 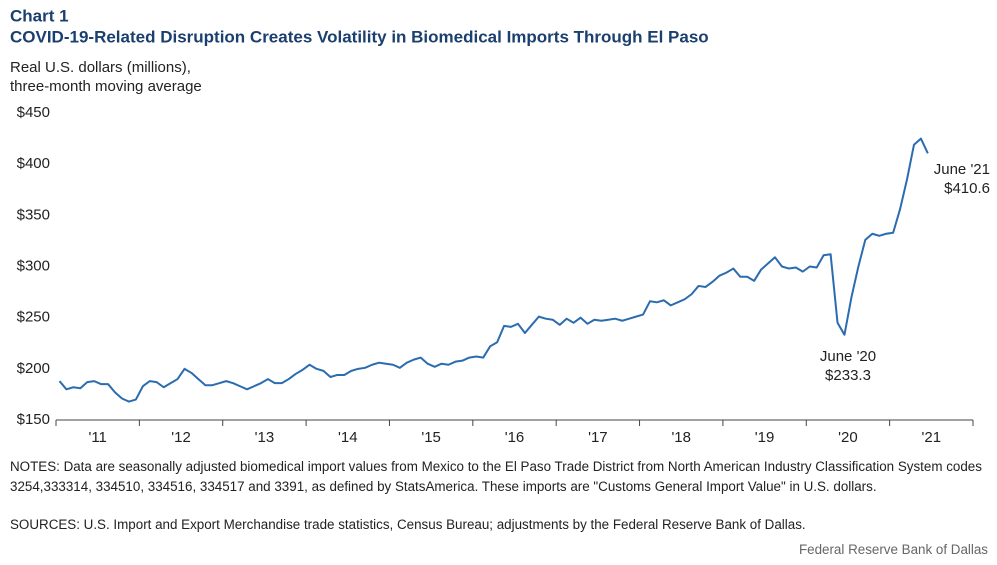 I want to click on x-tick-label: '15, so click(x=431, y=437).